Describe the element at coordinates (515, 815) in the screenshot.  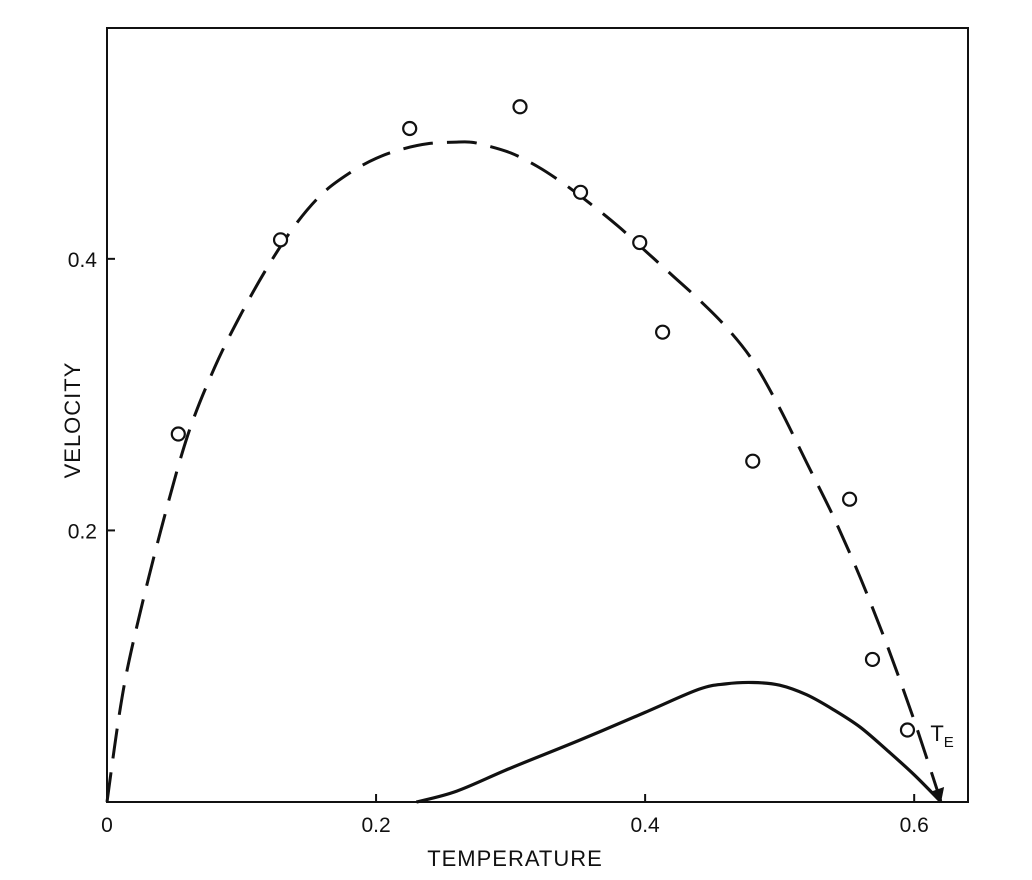
I see `x-axis-ticks: 0 0.2 0.4 0.6` at that location.